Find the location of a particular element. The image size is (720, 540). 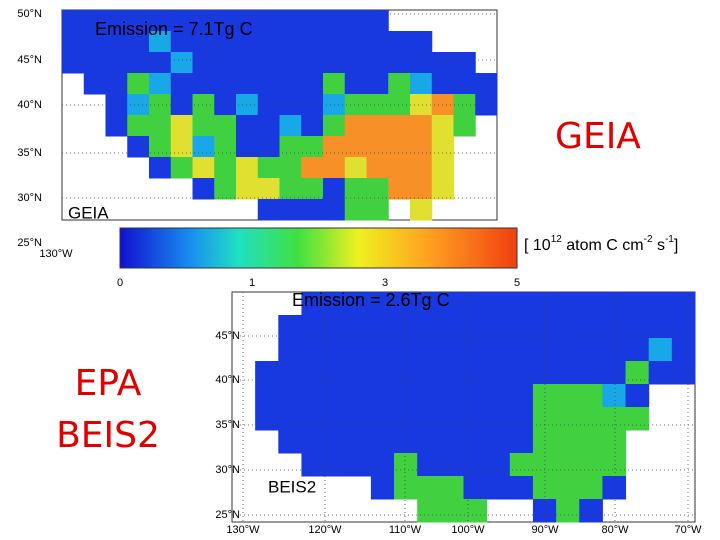

map-title: Emission = 2.6Tg C is located at coordinates (371, 300).